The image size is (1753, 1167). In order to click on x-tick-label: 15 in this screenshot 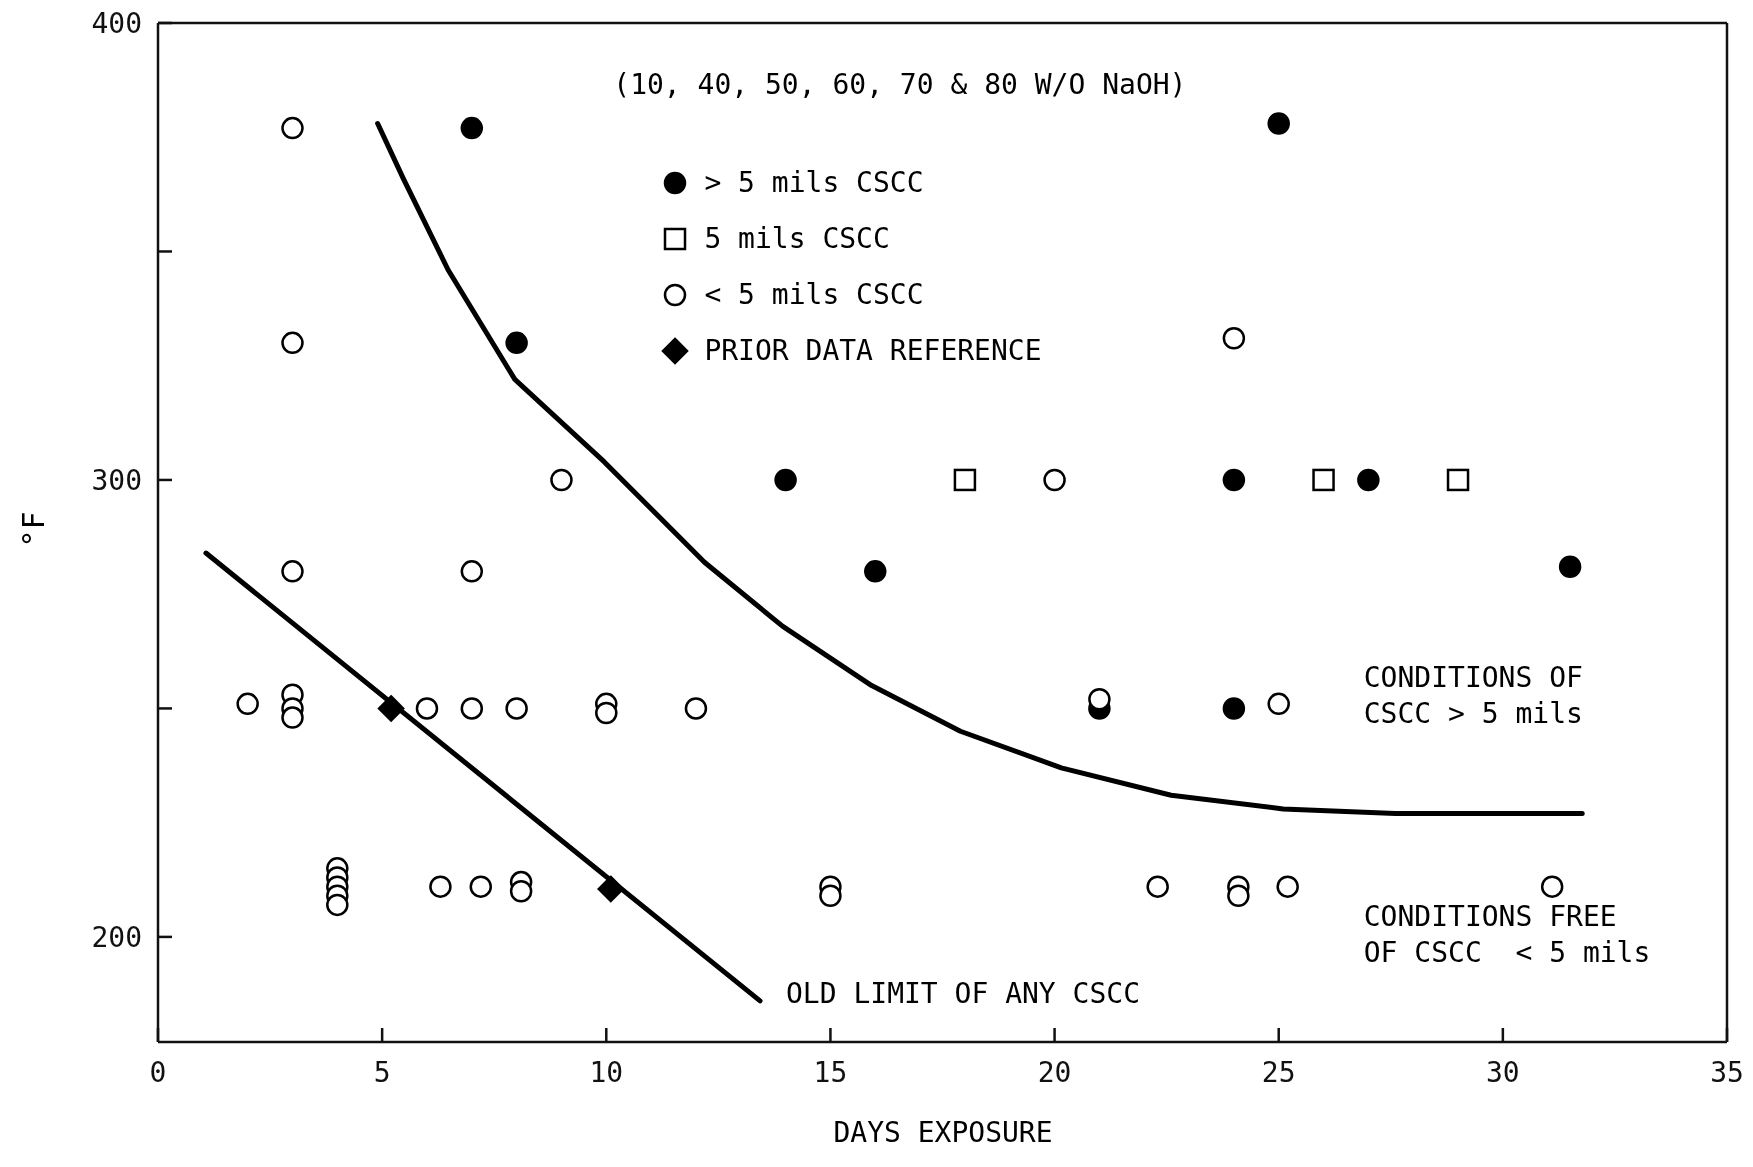, I will do `click(830, 1072)`.